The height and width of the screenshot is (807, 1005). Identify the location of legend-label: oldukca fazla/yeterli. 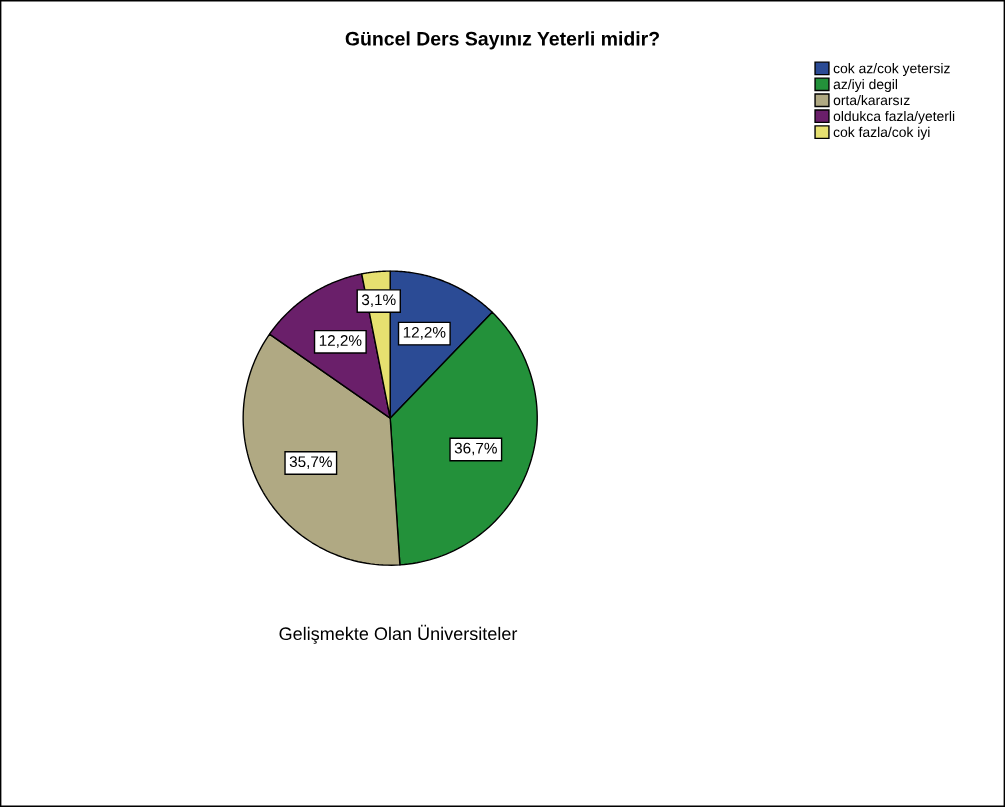
(894, 117).